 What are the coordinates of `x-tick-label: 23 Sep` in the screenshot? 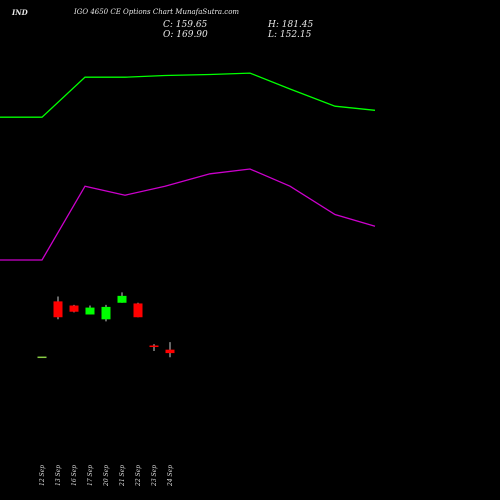 It's located at (154, 476).